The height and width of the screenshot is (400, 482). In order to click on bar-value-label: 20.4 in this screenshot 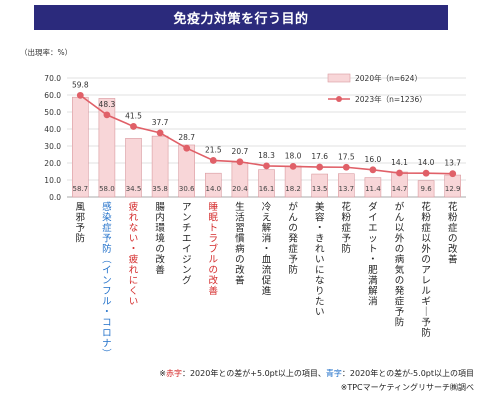, I will do `click(240, 189)`.